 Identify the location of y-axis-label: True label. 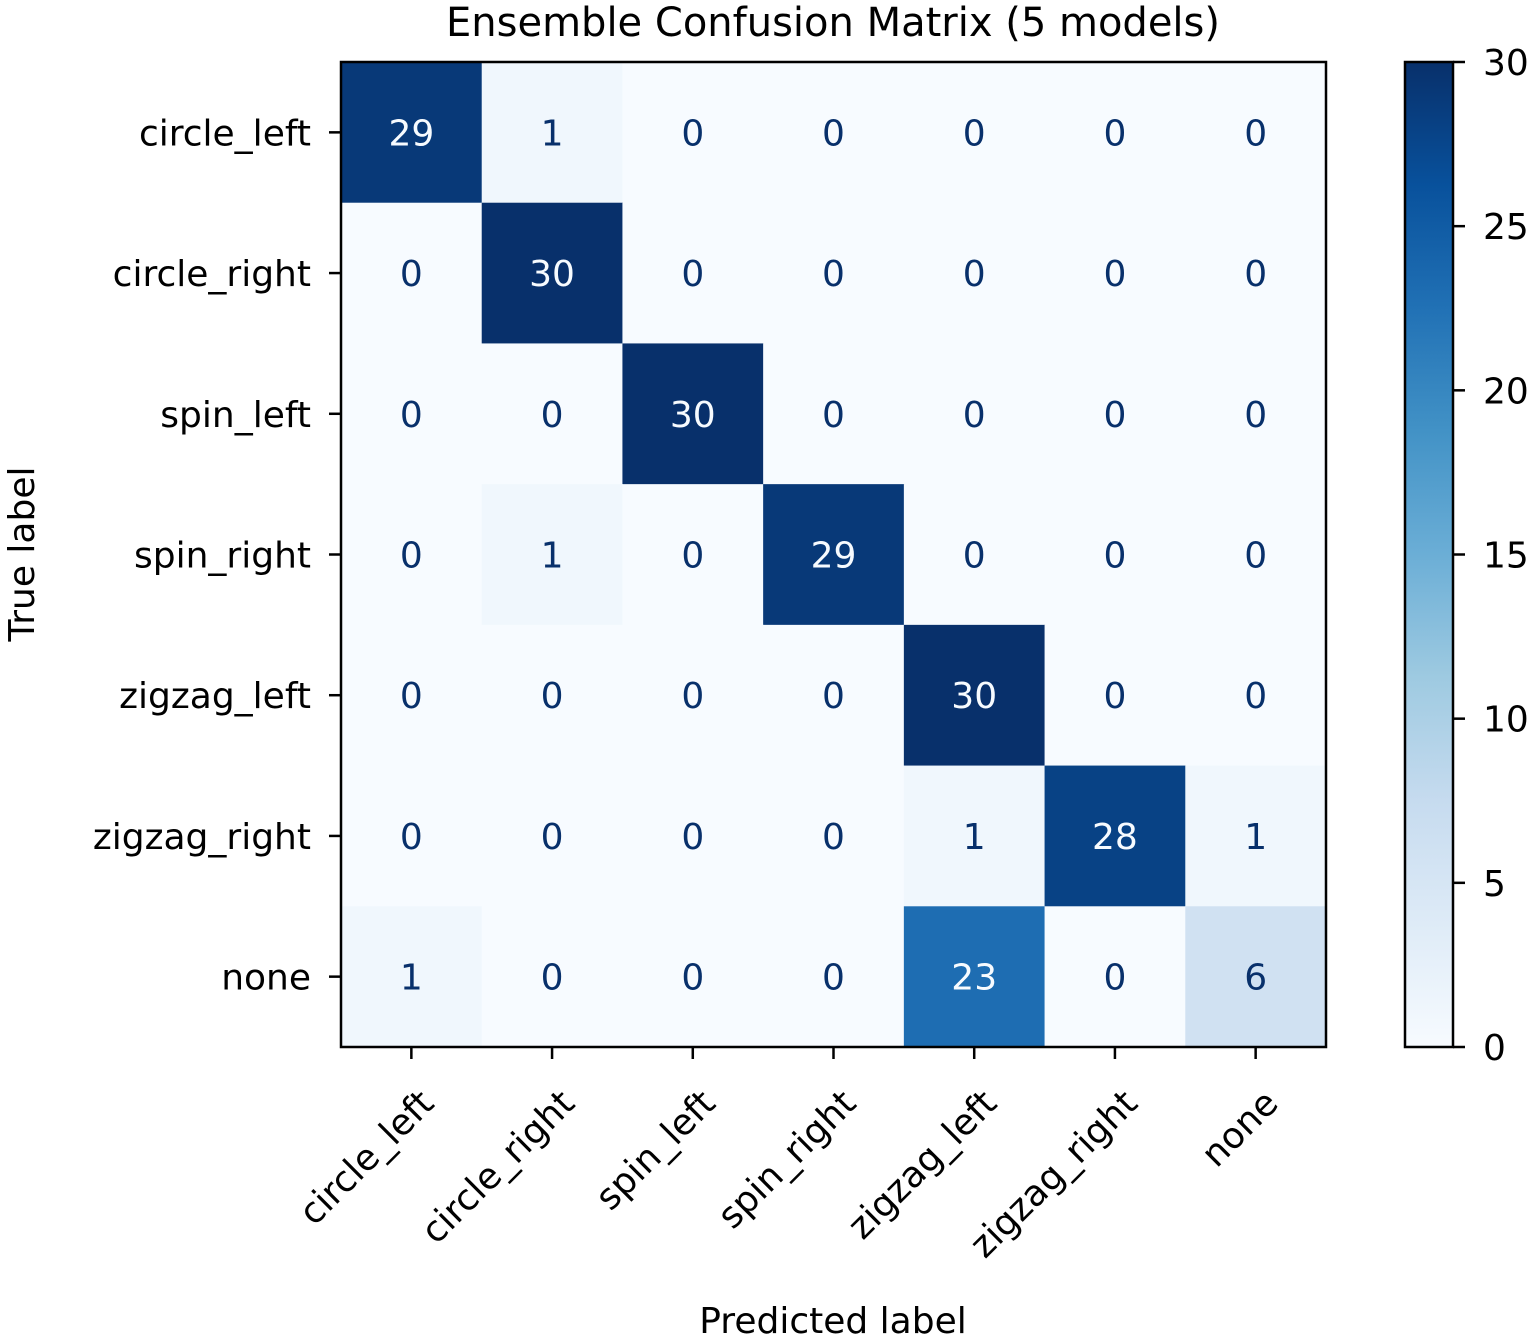
(22, 555).